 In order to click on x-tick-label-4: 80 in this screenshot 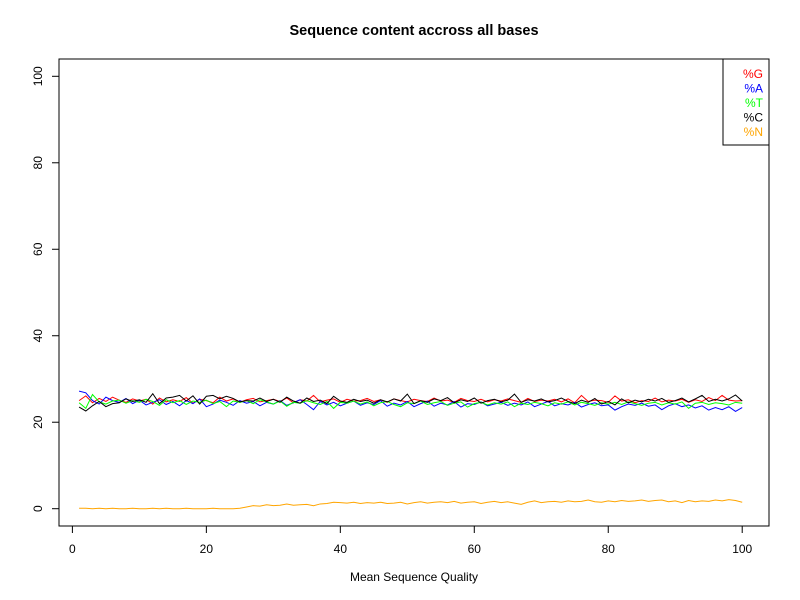, I will do `click(609, 549)`.